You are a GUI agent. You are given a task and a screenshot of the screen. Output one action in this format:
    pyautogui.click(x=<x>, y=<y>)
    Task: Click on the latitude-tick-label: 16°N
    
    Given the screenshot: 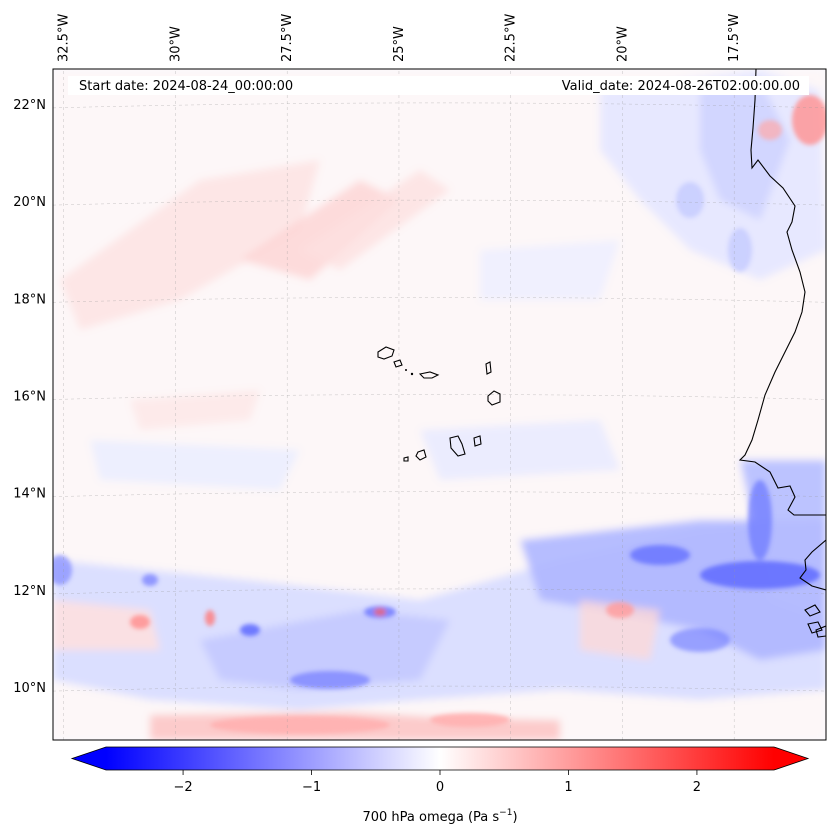 What is the action you would take?
    pyautogui.click(x=29, y=397)
    